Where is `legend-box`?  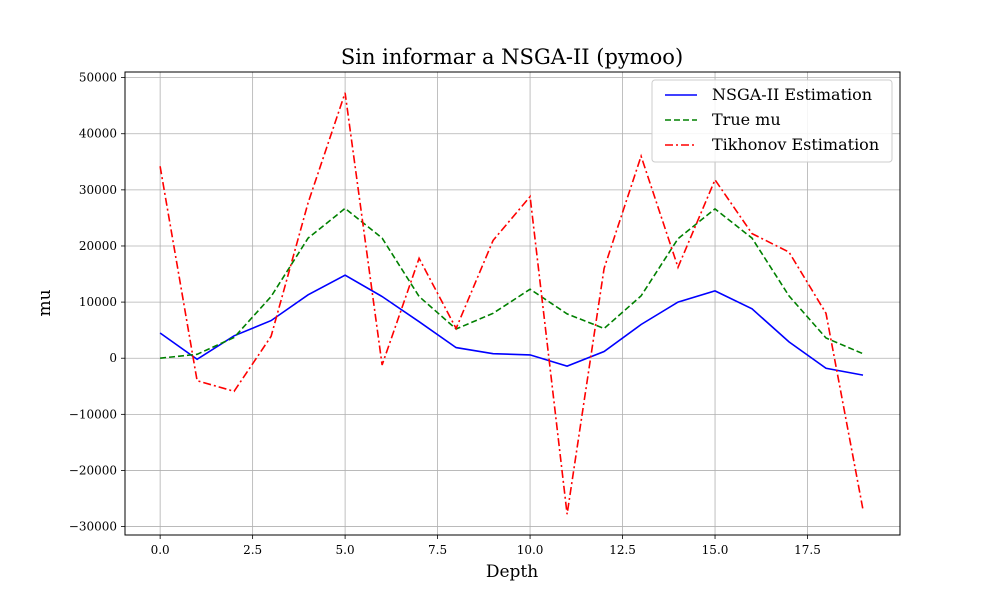
legend-box is located at coordinates (772, 121).